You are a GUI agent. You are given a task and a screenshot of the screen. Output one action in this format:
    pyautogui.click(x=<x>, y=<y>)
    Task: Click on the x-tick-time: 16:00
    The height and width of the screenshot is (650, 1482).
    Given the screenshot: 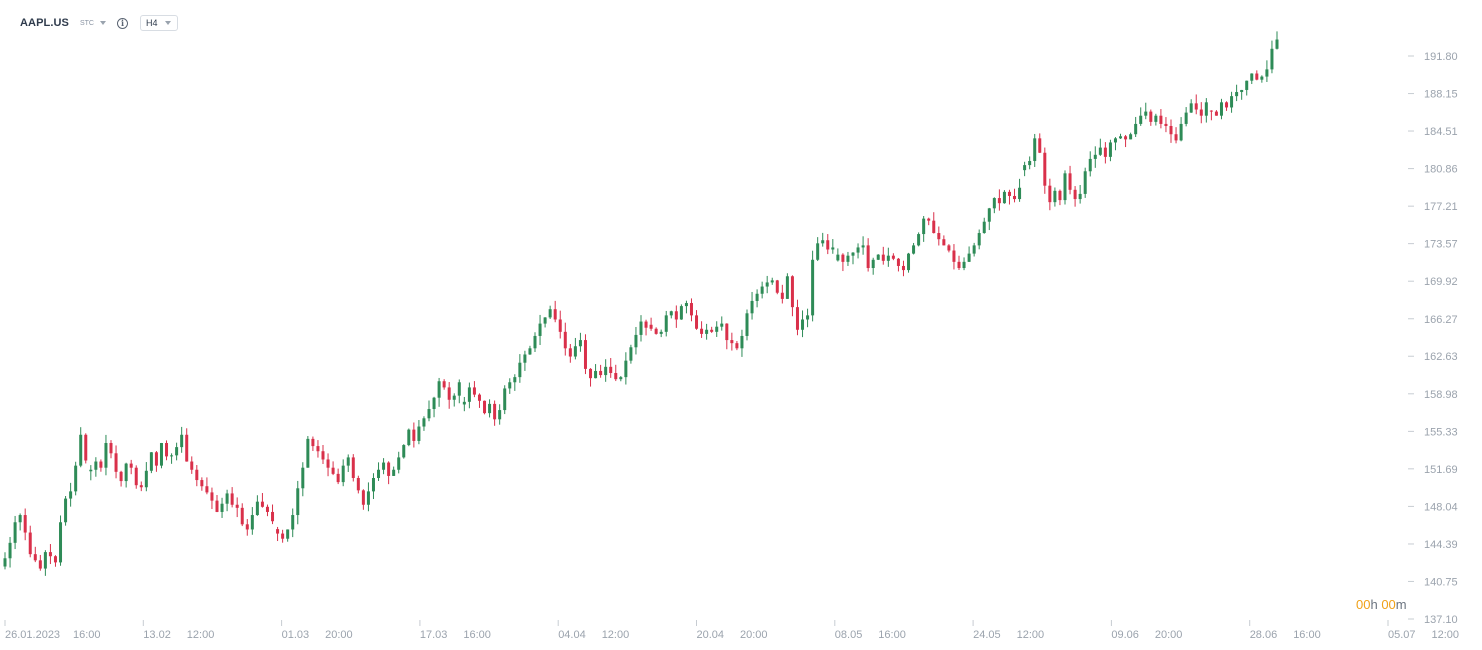 What is the action you would take?
    pyautogui.click(x=1307, y=635)
    